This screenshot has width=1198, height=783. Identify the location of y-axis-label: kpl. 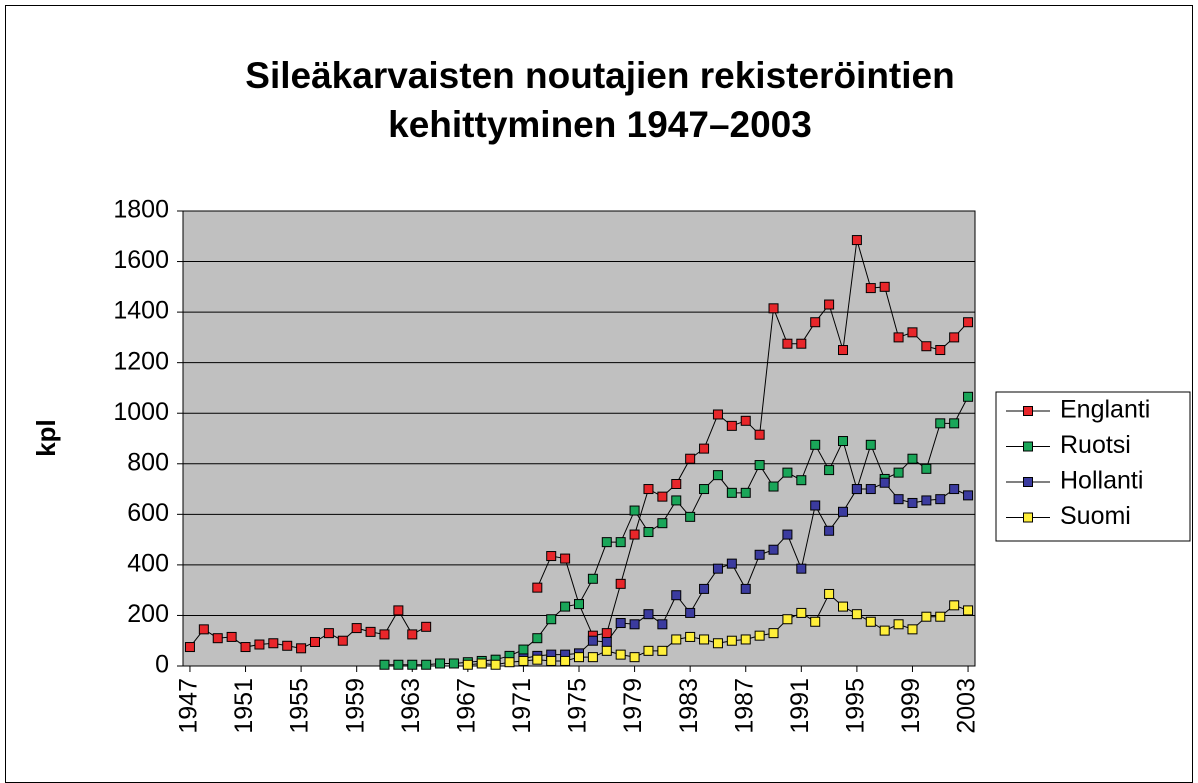
(46, 438).